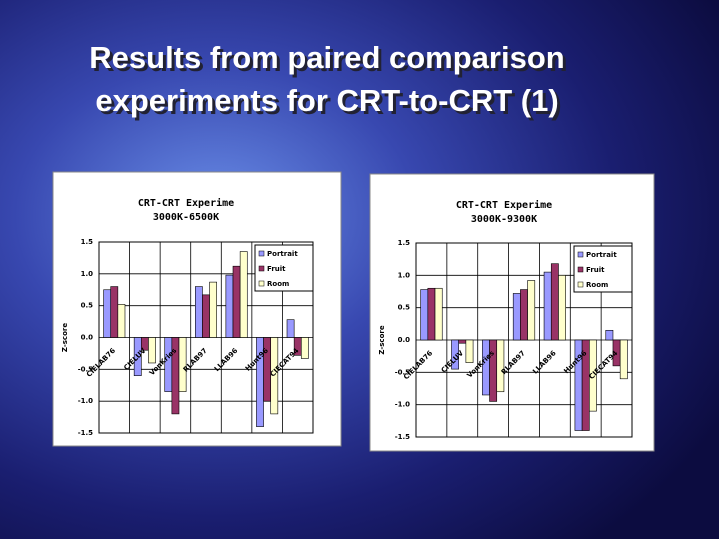  I want to click on chart-subtitle: 3000K-6500K, so click(186, 217).